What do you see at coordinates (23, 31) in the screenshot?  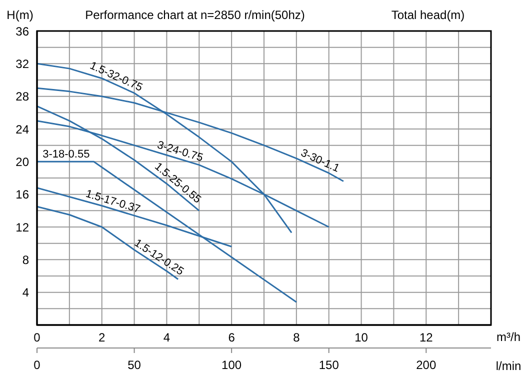 I see `y-tick-label: 36` at bounding box center [23, 31].